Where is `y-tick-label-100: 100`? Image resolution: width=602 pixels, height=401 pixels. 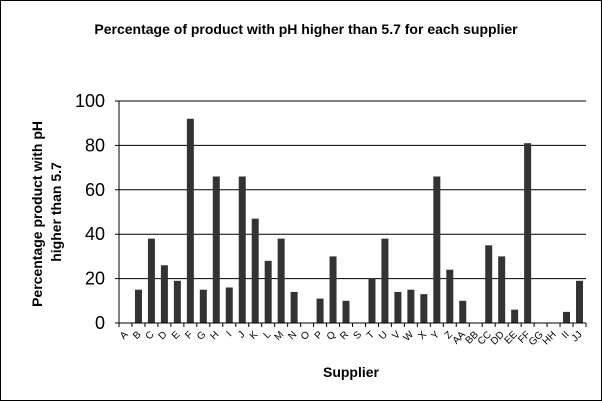 y-tick-label-100: 100 is located at coordinates (90, 101).